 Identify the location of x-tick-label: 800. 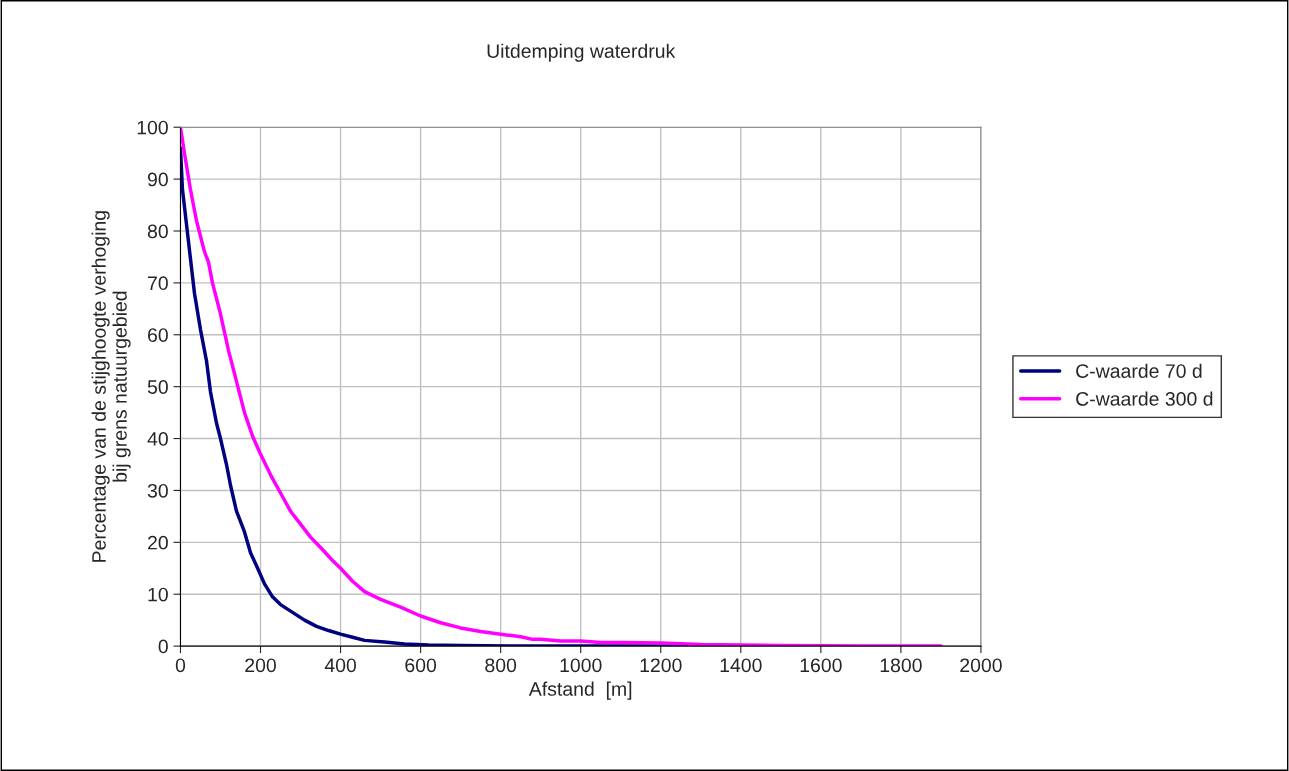
(501, 665).